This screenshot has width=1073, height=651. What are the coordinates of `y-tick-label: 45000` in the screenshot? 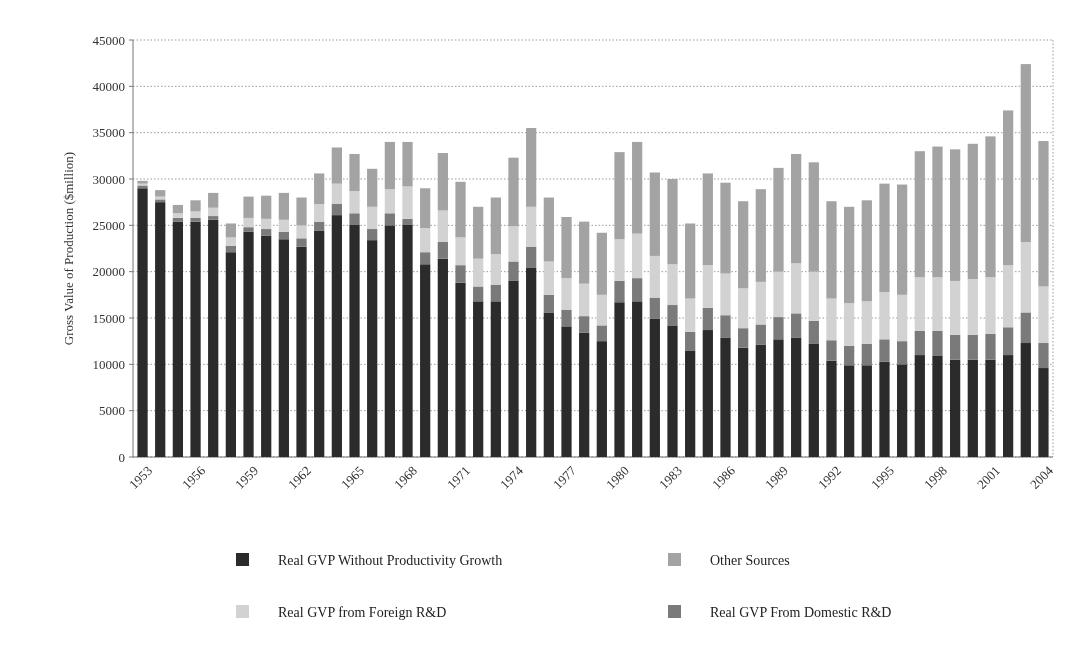 It's located at (108, 40).